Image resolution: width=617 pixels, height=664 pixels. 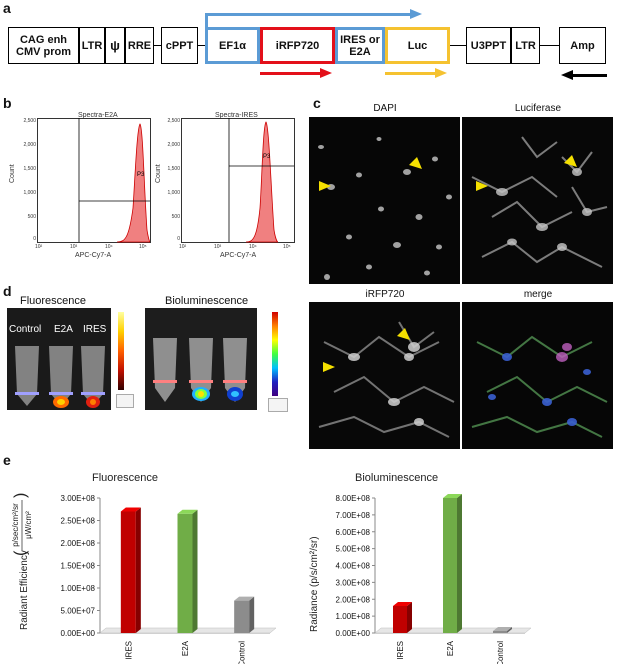 I want to click on micro-image-irfp720, so click(x=384, y=375).